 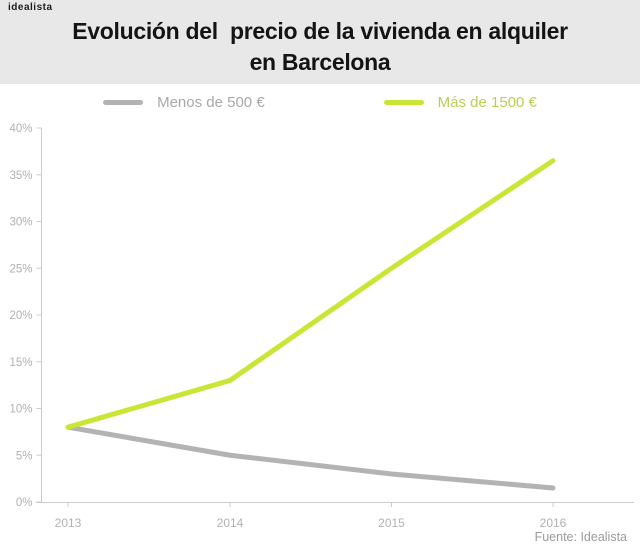 I want to click on chart-legend: Menos de 500 € Más de 1500 €, so click(x=320, y=102).